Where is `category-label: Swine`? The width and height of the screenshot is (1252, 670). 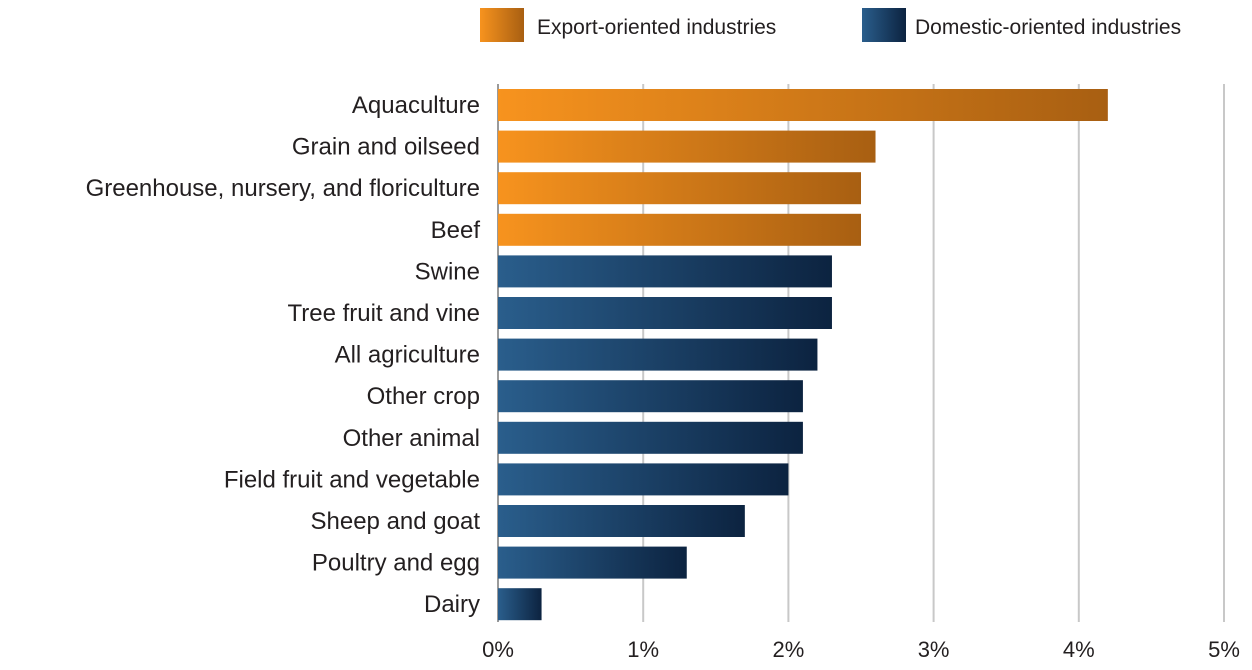
category-label: Swine is located at coordinates (447, 271).